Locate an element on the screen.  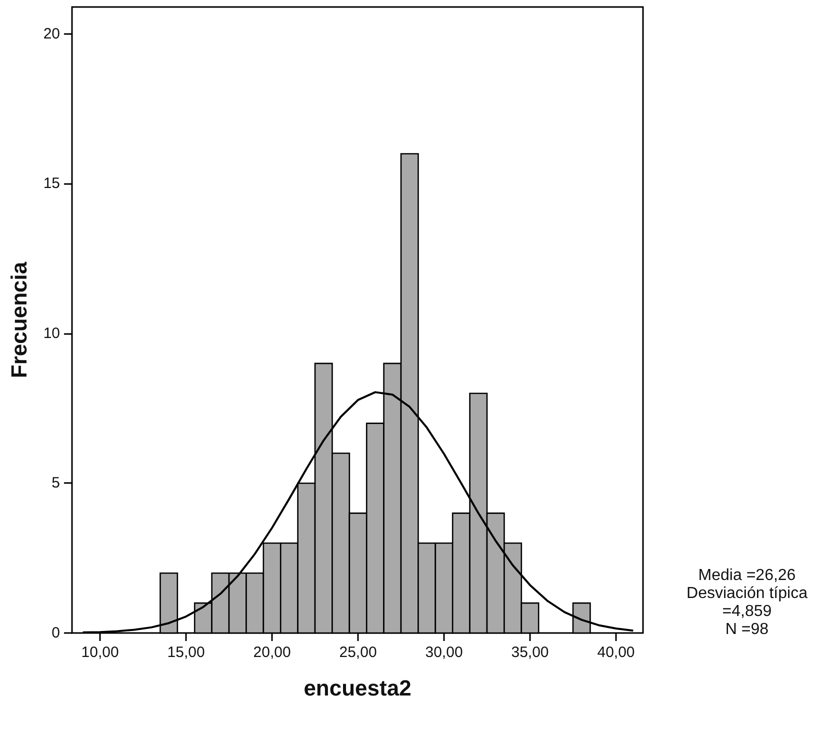
text: Desviación típica =4,859 is located at coordinates (747, 603).